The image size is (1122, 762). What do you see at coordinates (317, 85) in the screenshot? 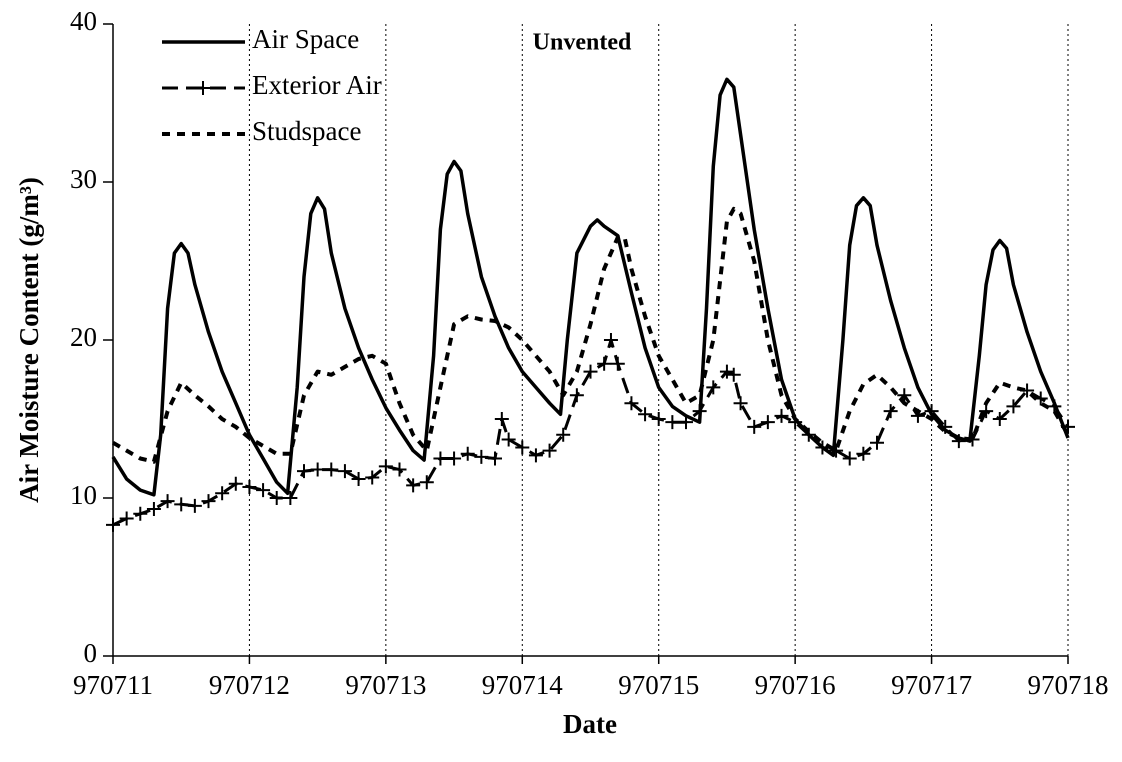
I see `legend-label: Exterior Air` at bounding box center [317, 85].